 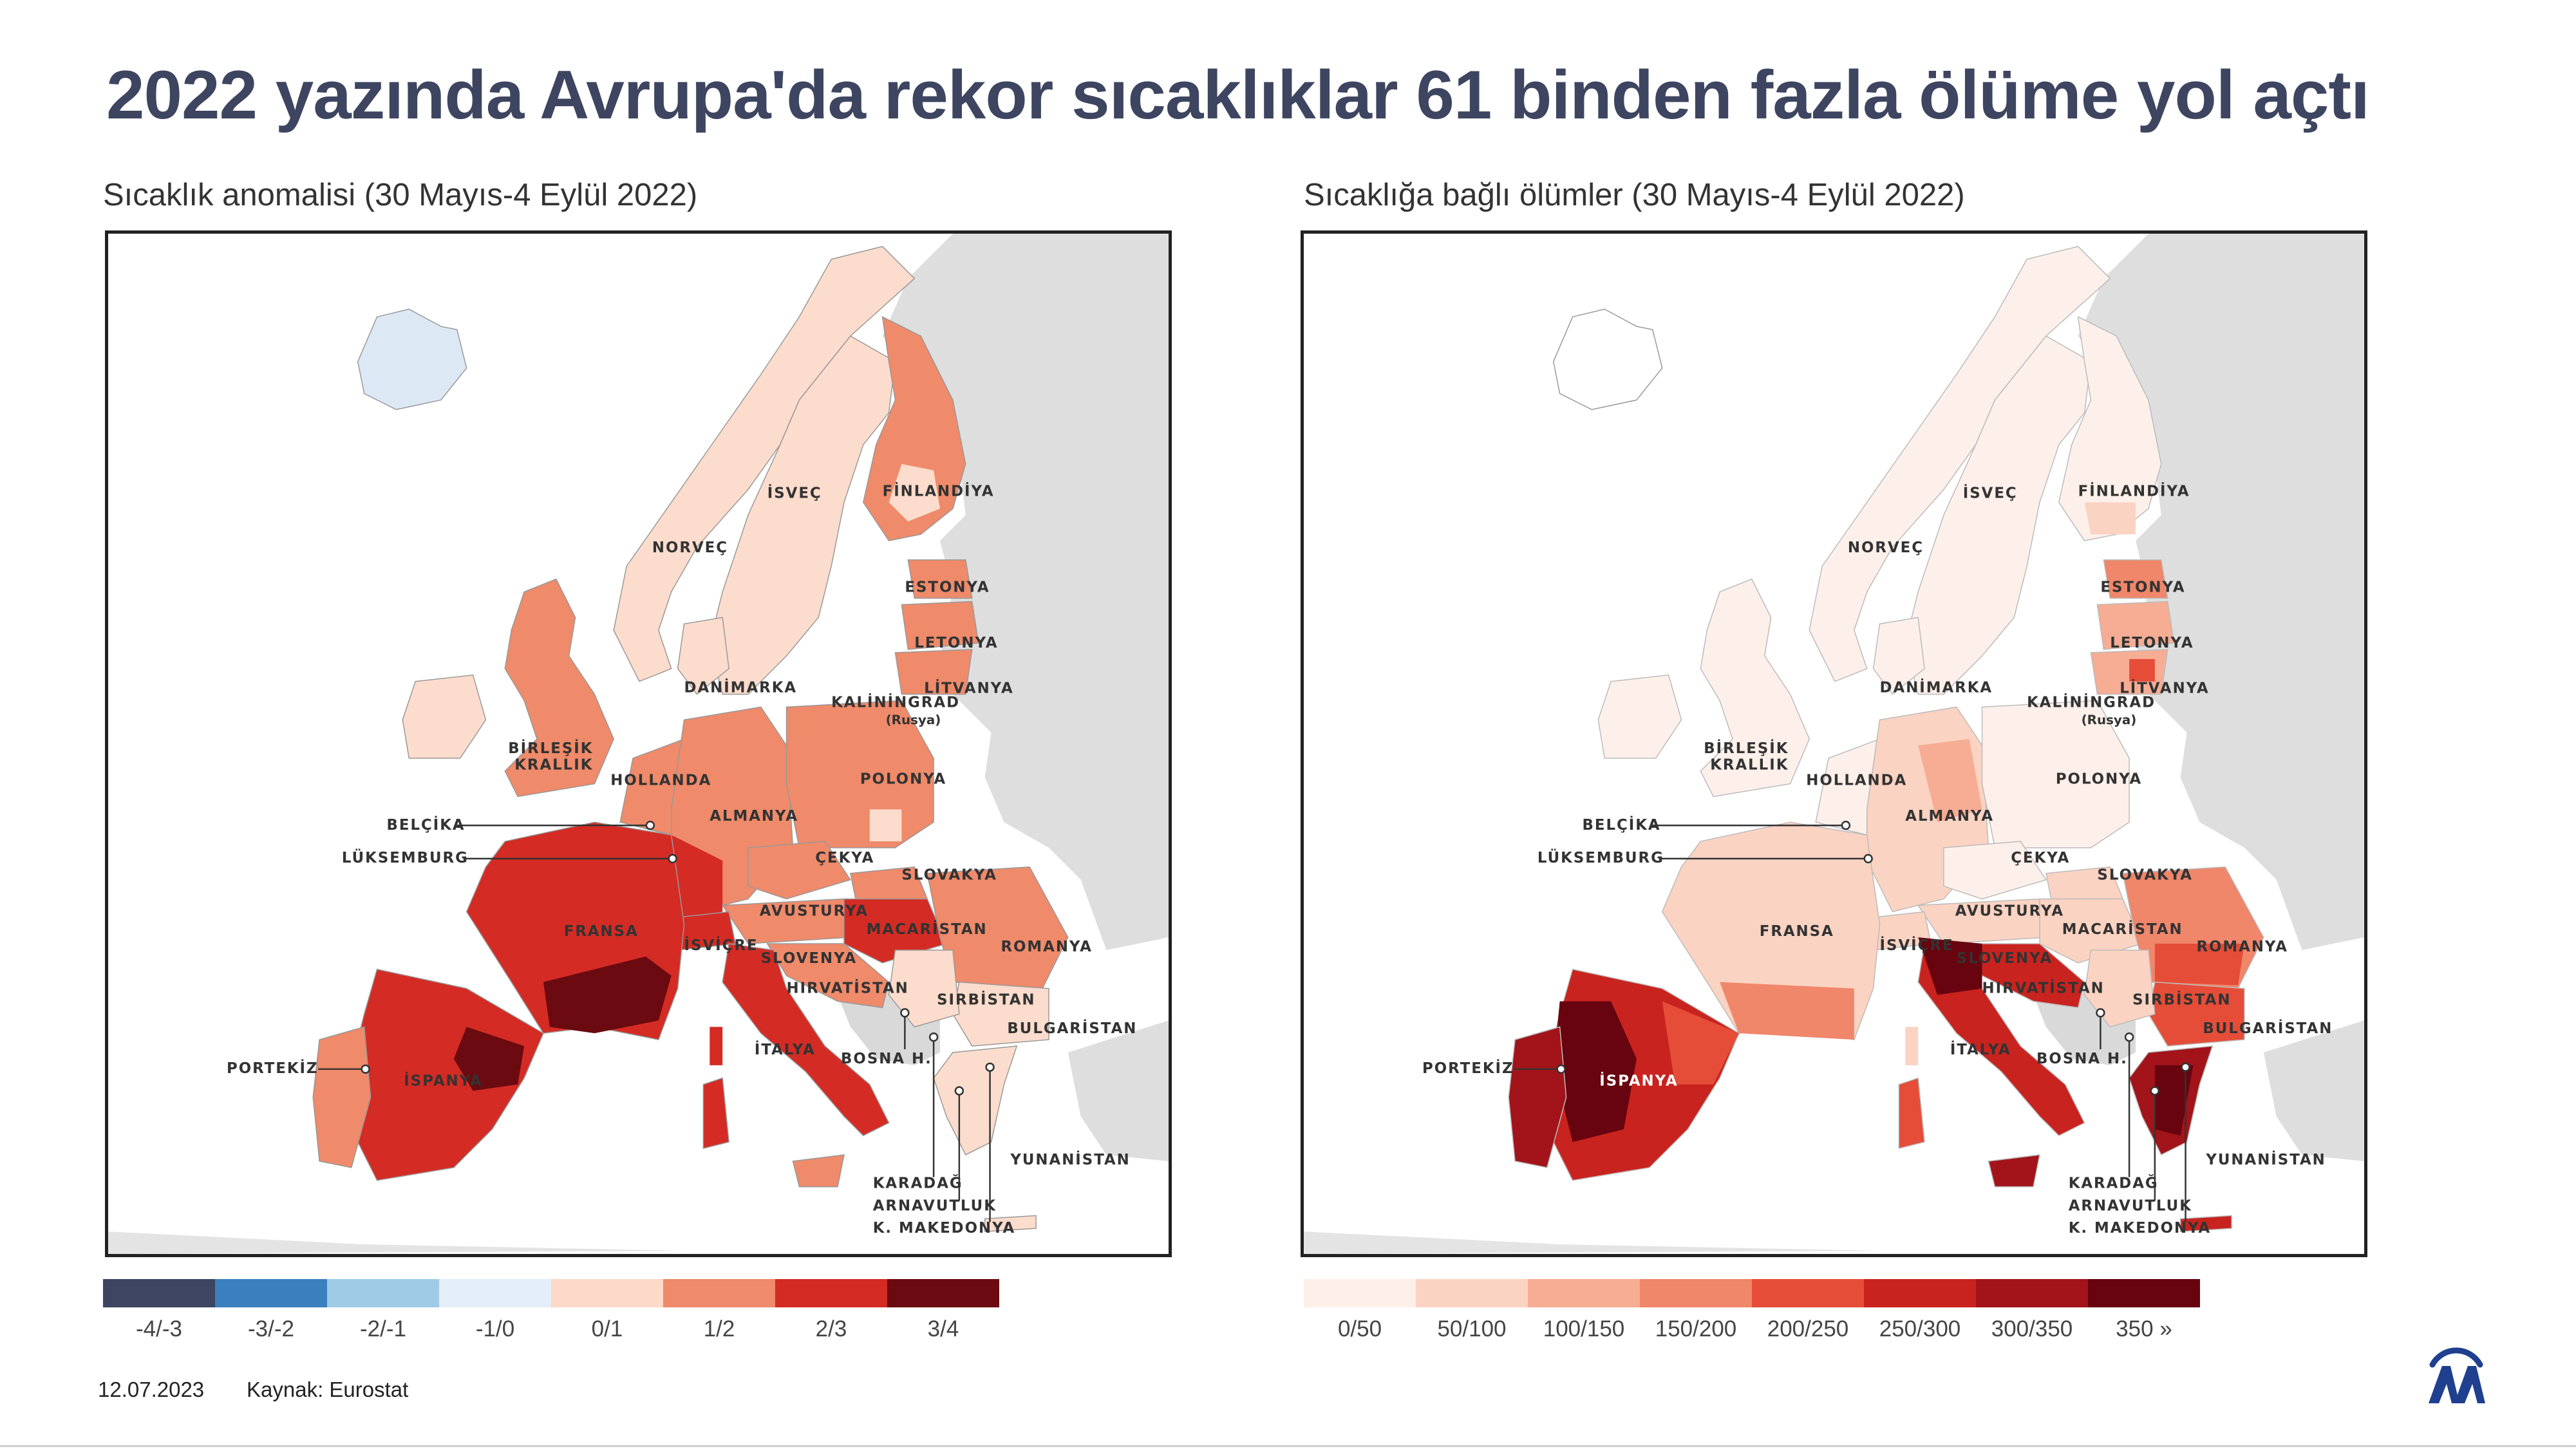 I want to click on sweden, so click(x=802, y=515).